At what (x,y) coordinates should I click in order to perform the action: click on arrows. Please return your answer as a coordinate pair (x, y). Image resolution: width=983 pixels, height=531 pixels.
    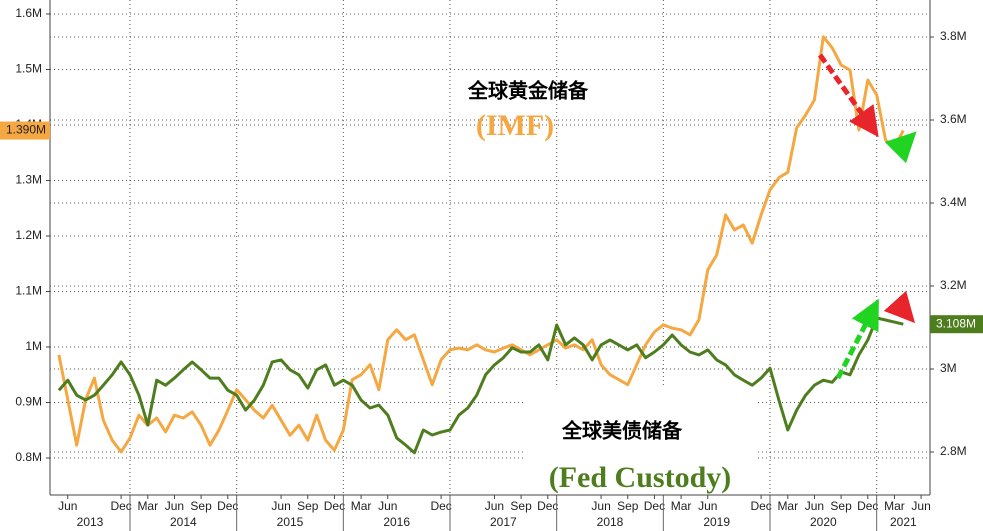
    Looking at the image, I should click on (867, 216).